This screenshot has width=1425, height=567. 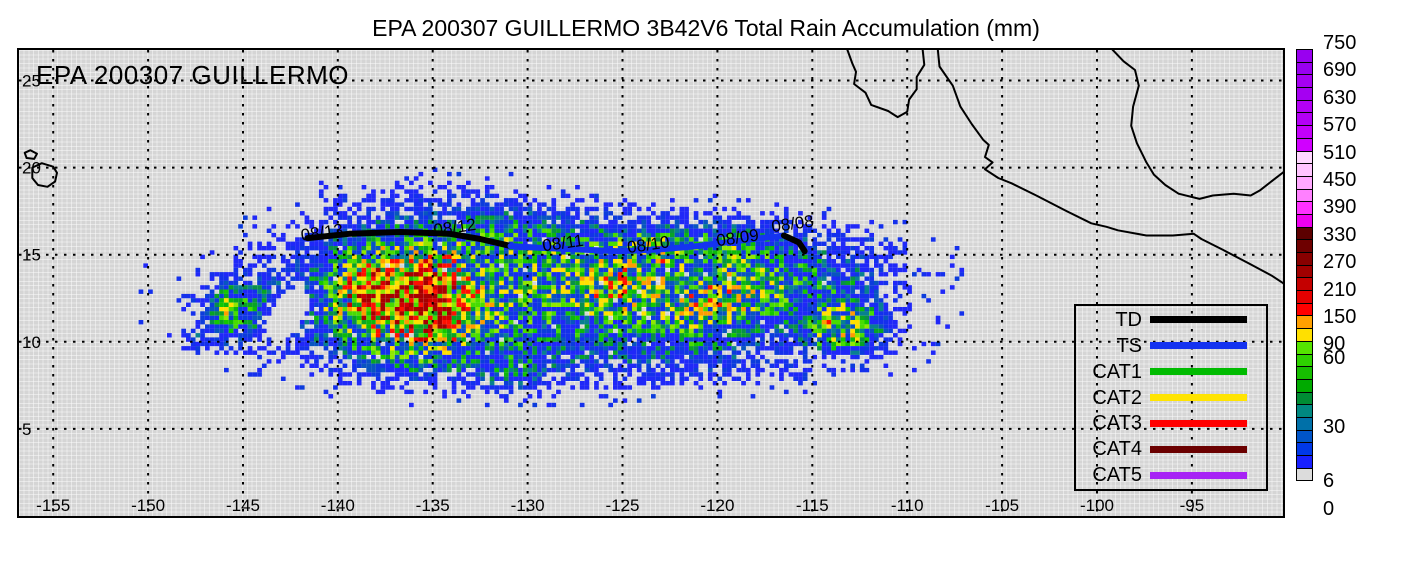 I want to click on legend-entry-cat2: CAT2, so click(x=1171, y=398).